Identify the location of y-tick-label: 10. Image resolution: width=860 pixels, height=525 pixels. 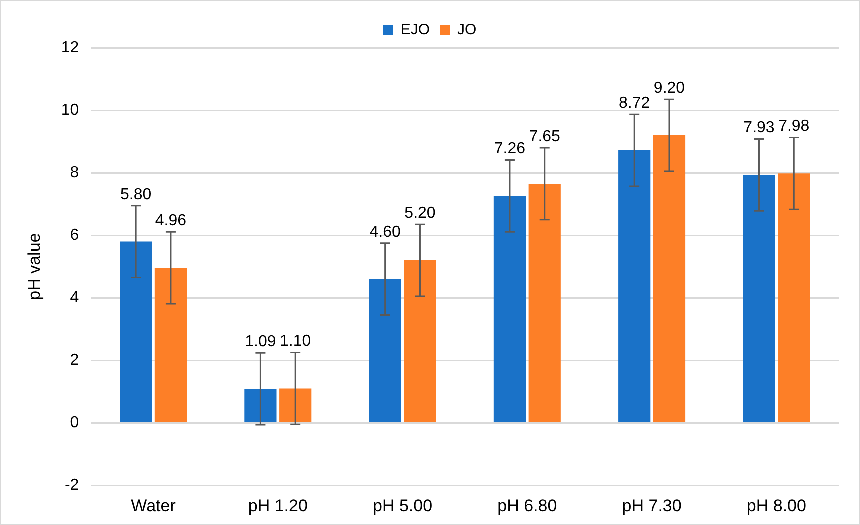
(70, 110).